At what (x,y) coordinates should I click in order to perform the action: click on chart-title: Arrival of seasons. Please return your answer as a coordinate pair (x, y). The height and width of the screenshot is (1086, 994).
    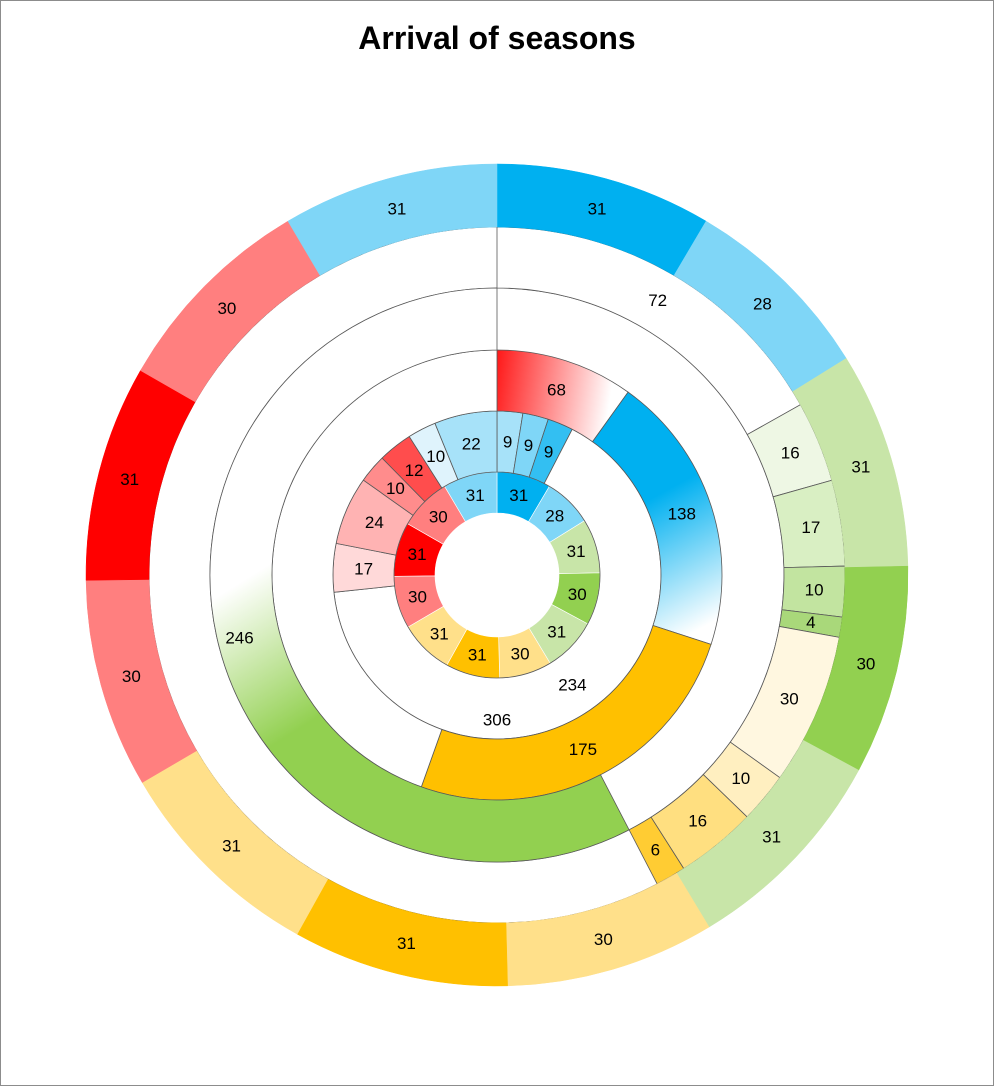
    Looking at the image, I should click on (497, 38).